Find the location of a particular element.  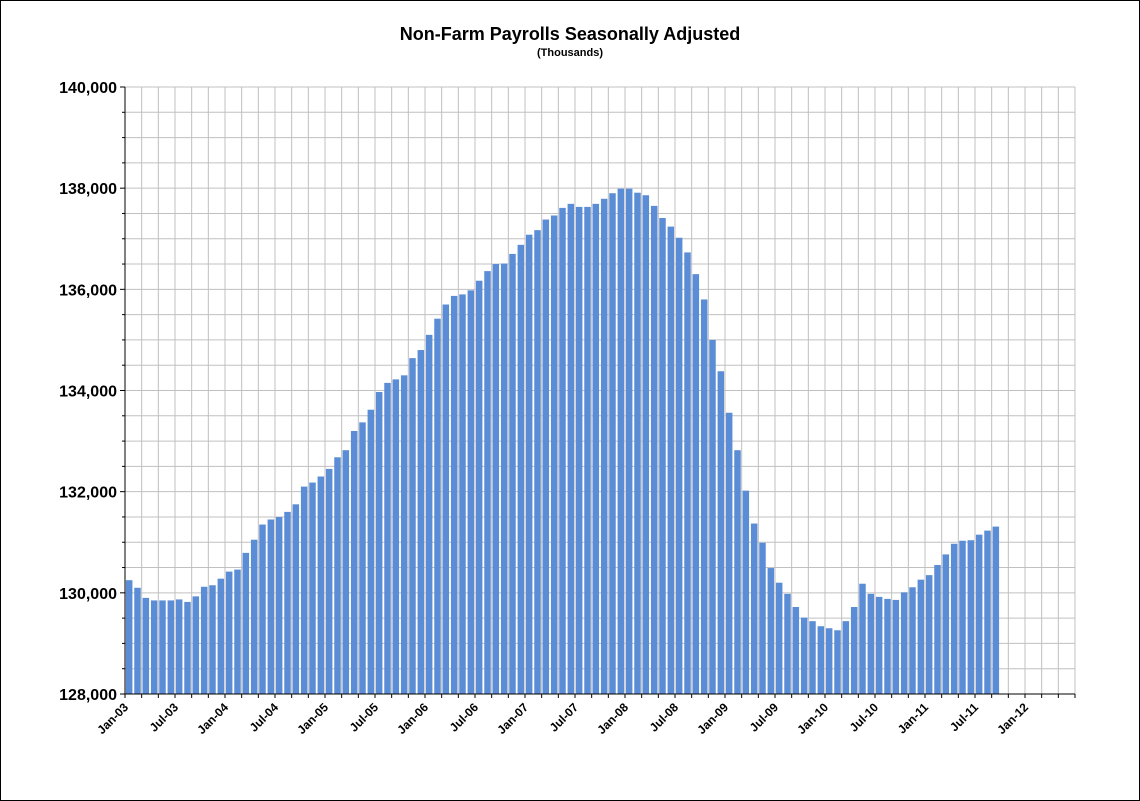

x-tick-label: Jan-05 is located at coordinates (312, 718).